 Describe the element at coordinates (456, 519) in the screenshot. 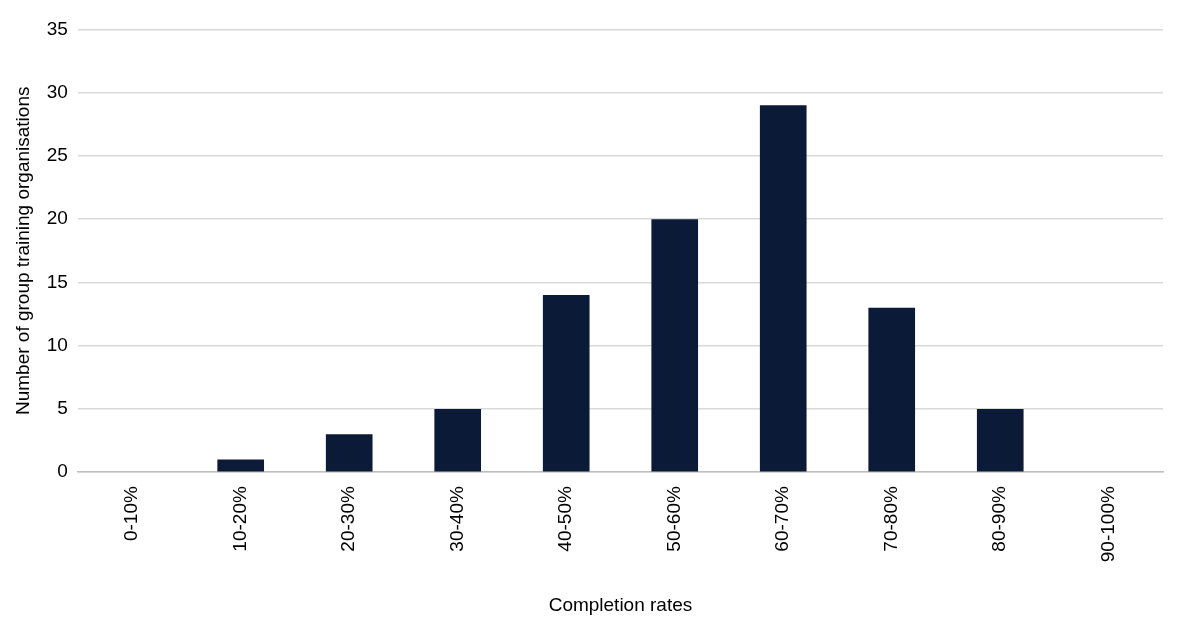

I see `x-tick-label: 30-40%` at that location.